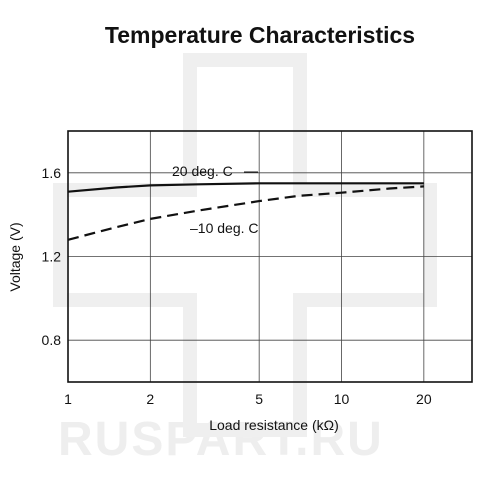 The height and width of the screenshot is (500, 500). Describe the element at coordinates (274, 425) in the screenshot. I see `x-axis-label: Load resistance (kΩ)` at that location.